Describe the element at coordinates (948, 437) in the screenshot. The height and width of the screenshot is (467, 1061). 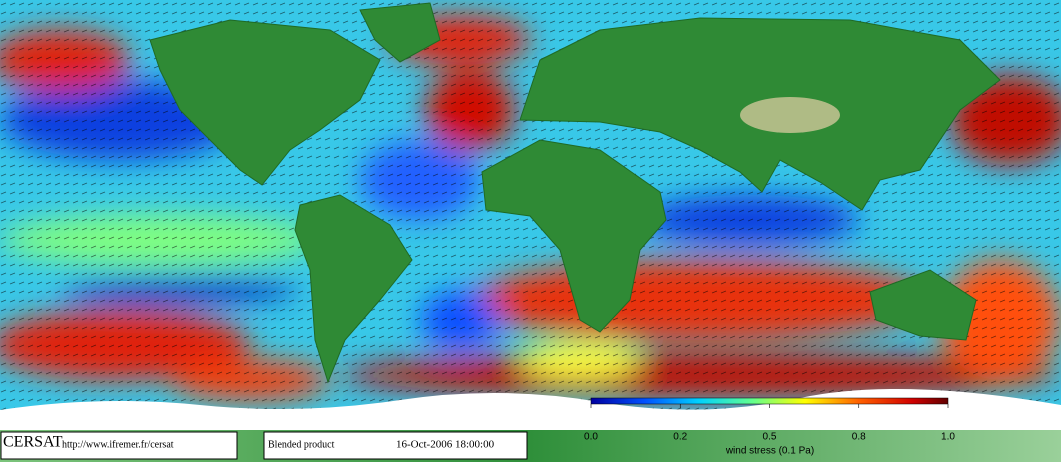
I see `colorbar-tick-label: 1.0` at that location.